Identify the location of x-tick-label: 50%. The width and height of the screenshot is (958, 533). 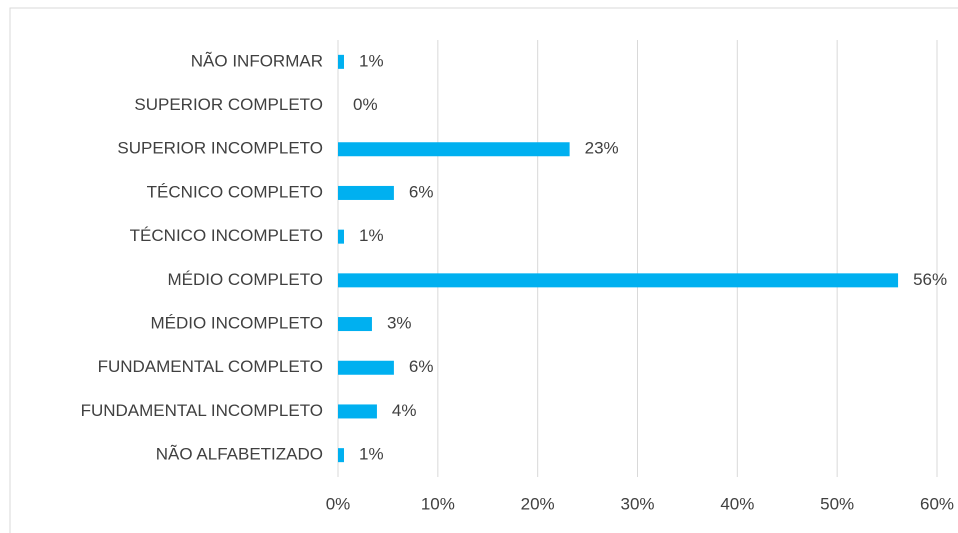
(837, 503).